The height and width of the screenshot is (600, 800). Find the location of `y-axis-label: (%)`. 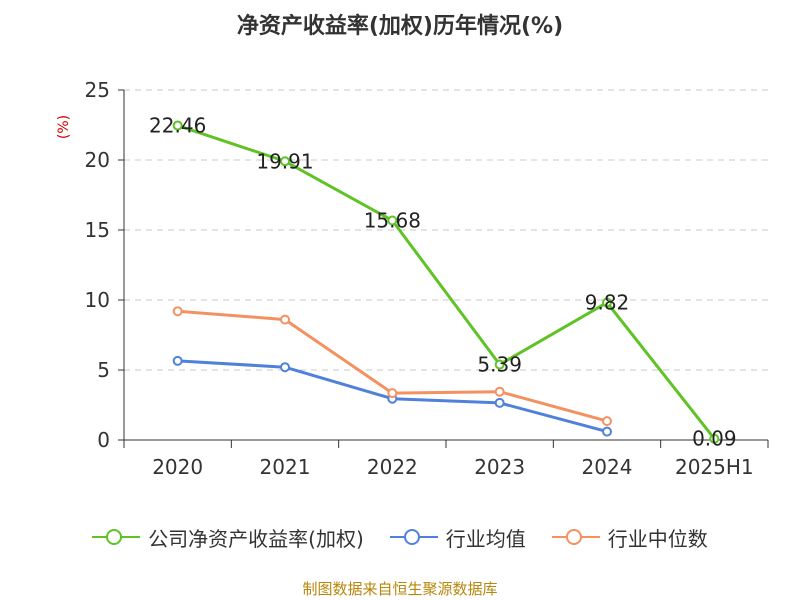

y-axis-label: (%) is located at coordinates (64, 127).